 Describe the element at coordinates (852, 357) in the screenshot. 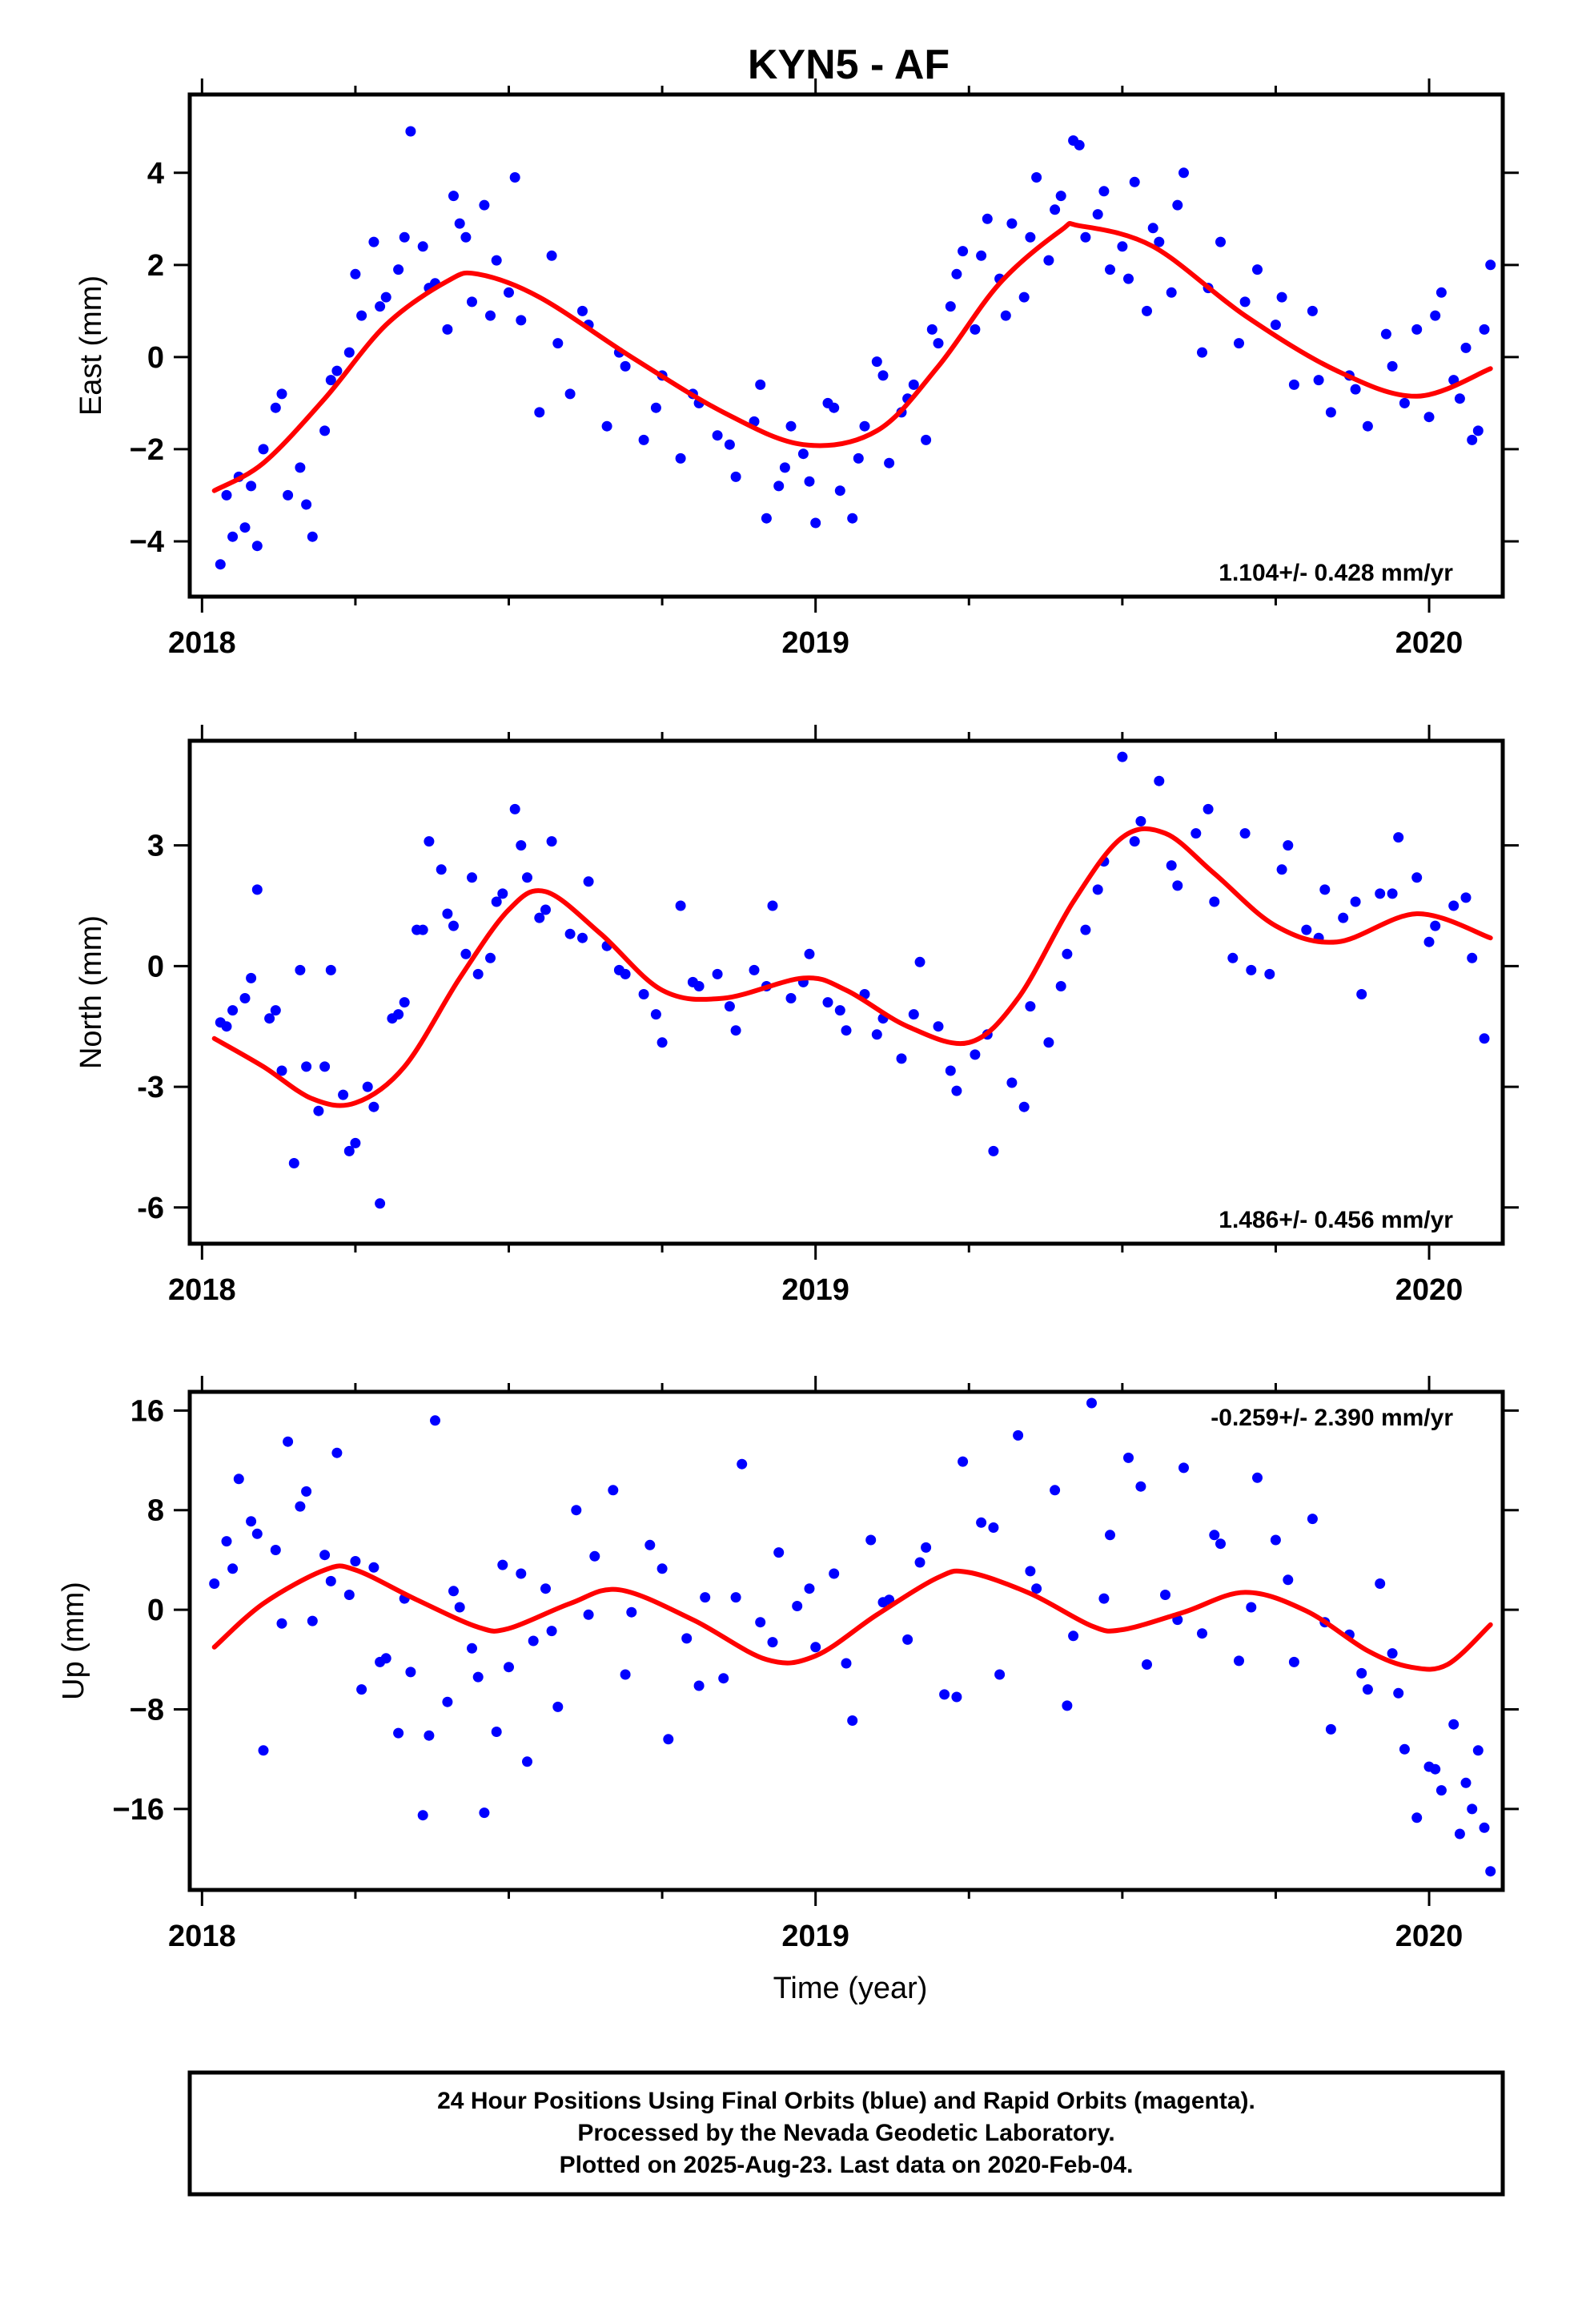

I see `east-model-curve` at that location.